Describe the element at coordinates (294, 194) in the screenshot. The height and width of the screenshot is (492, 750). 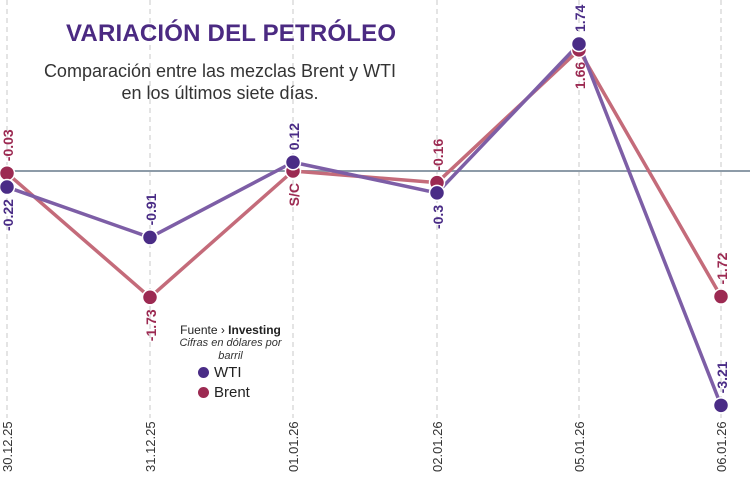
I see `data-label-brent: S/C` at that location.